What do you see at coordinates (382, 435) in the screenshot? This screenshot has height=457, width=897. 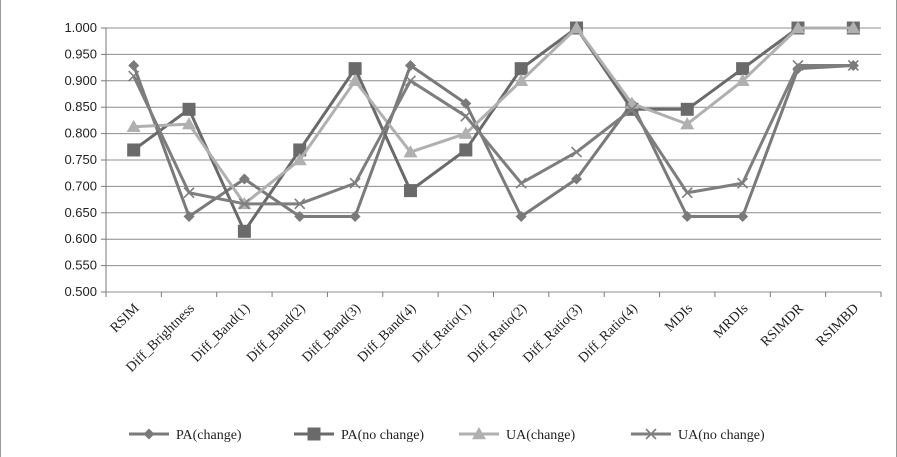 I see `legend-label: PA(no change)` at bounding box center [382, 435].